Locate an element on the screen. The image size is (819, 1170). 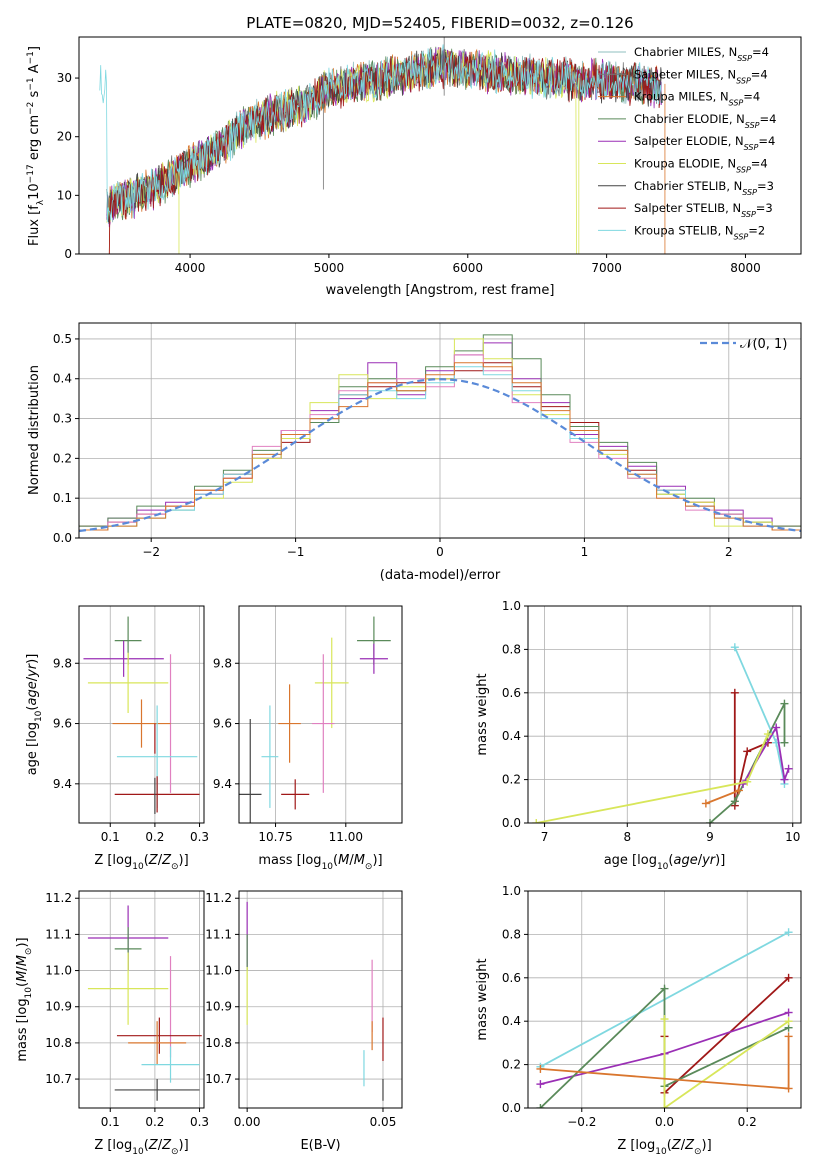
label-part: age is located at coordinates (32, 693).